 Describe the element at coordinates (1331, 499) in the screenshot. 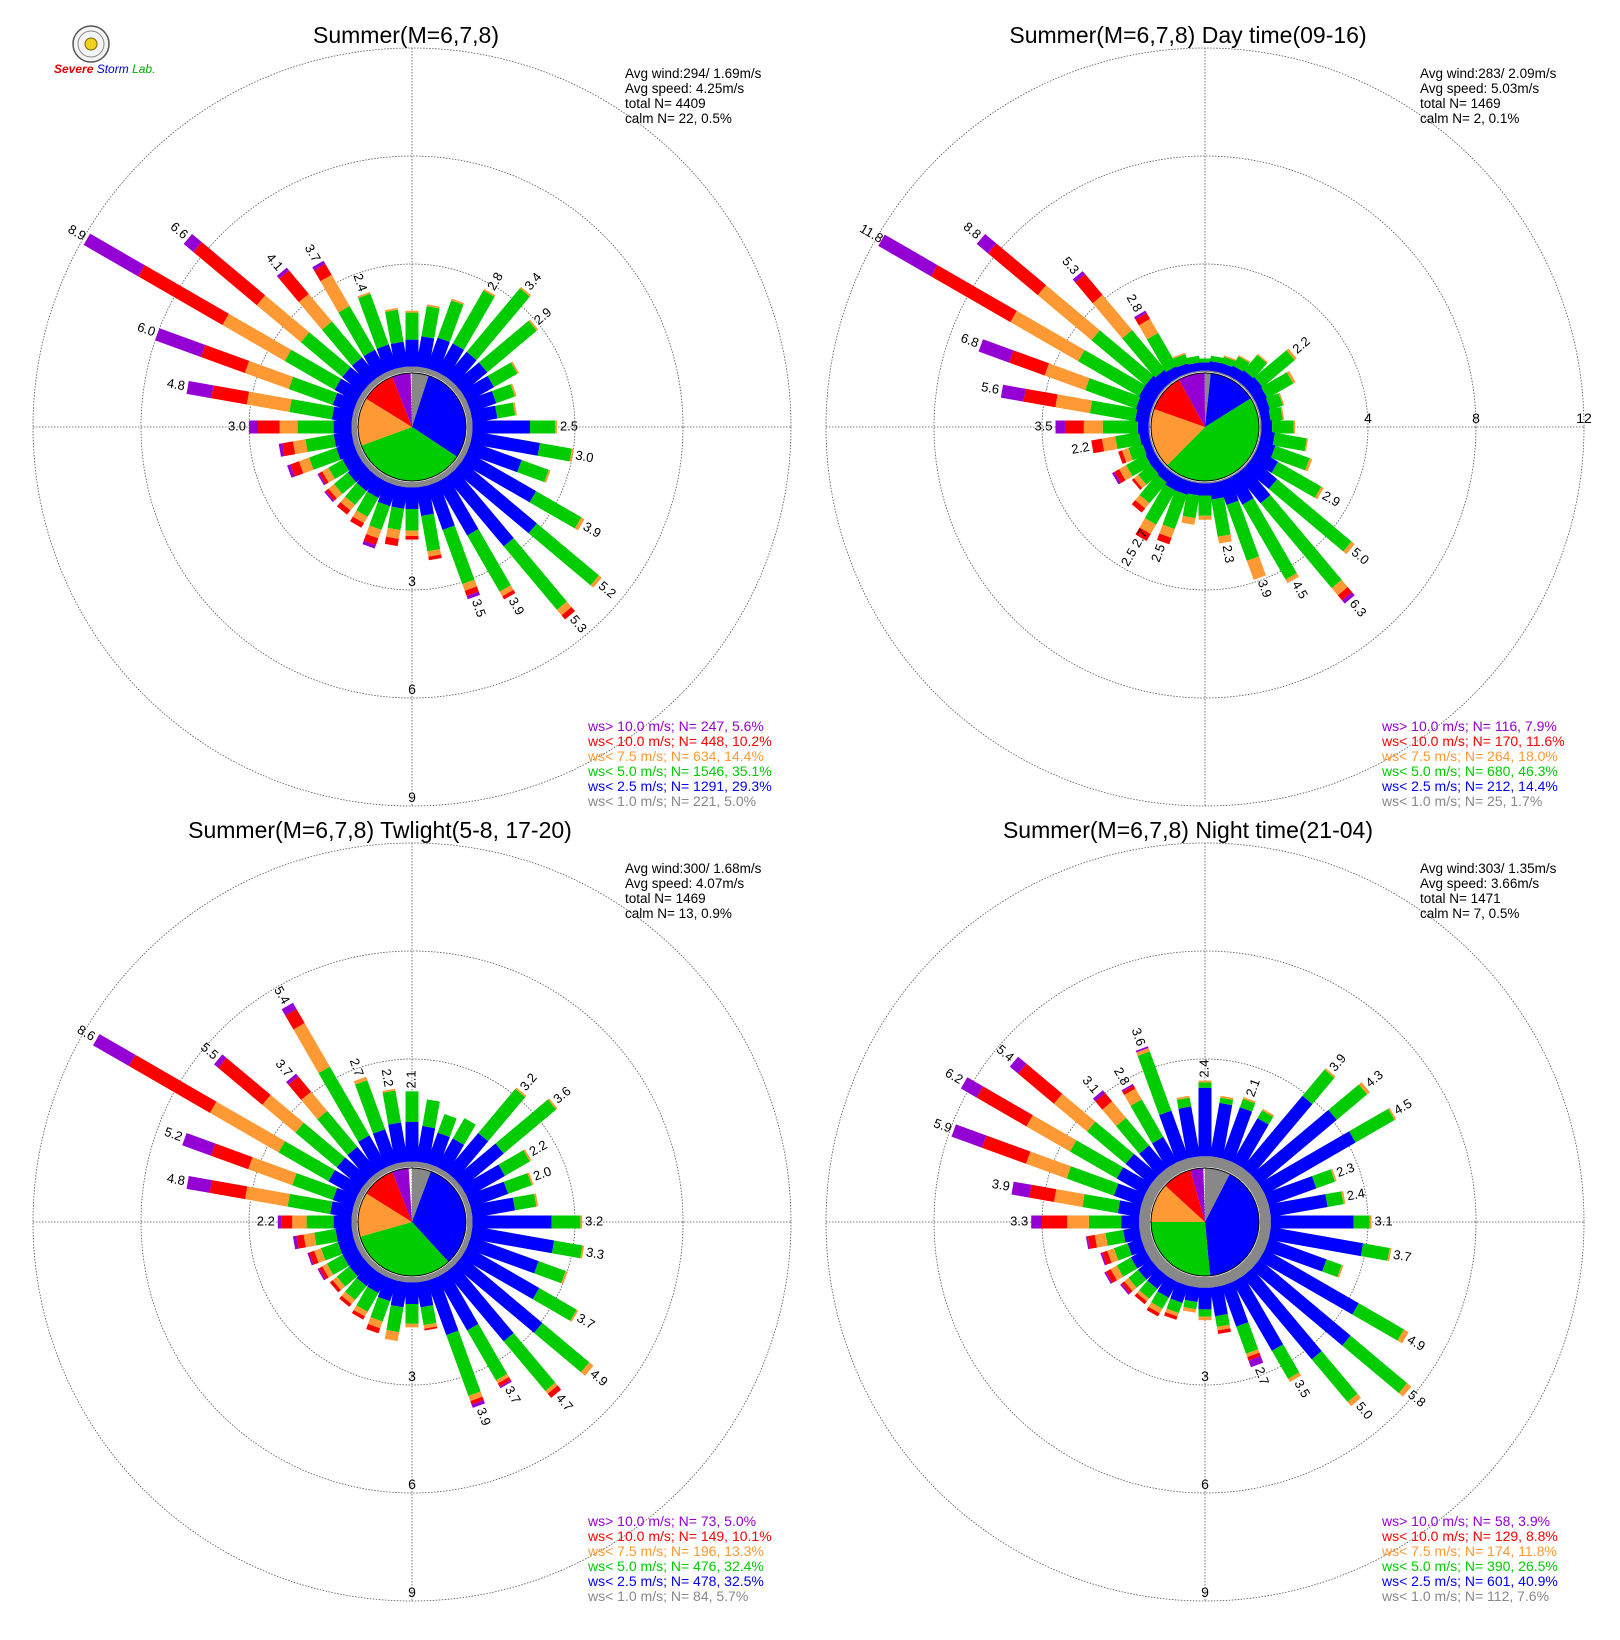

I see `bar-total-label: 2.9` at that location.